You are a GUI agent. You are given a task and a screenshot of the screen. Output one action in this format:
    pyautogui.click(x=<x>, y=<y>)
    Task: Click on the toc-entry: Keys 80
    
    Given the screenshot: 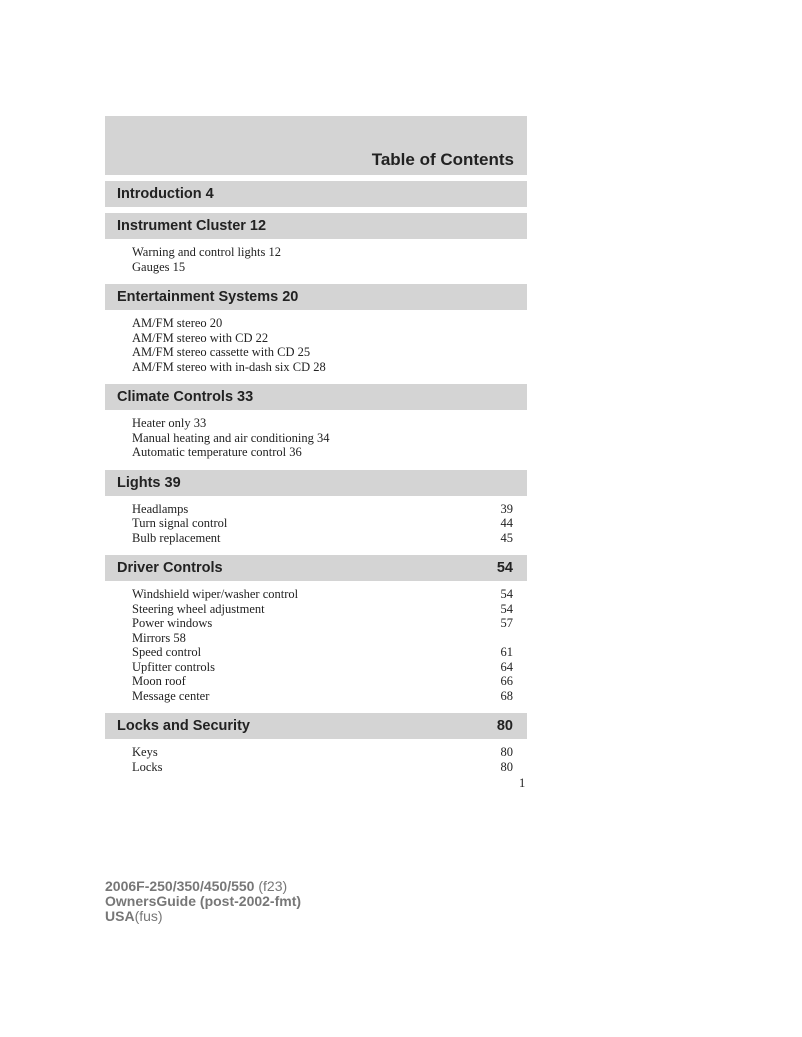 What is the action you would take?
    pyautogui.click(x=316, y=752)
    